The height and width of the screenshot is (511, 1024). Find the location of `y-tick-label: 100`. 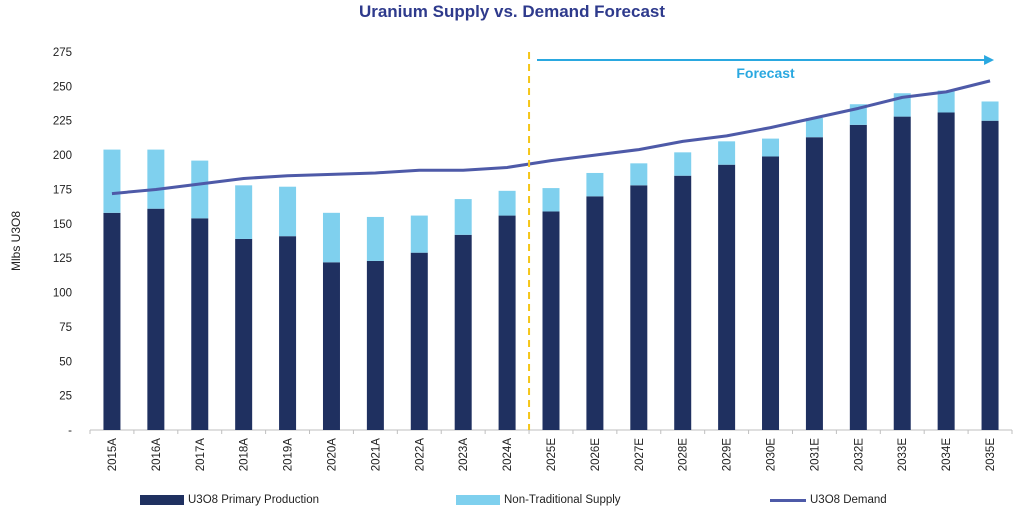

y-tick-label: 100 is located at coordinates (62, 294).